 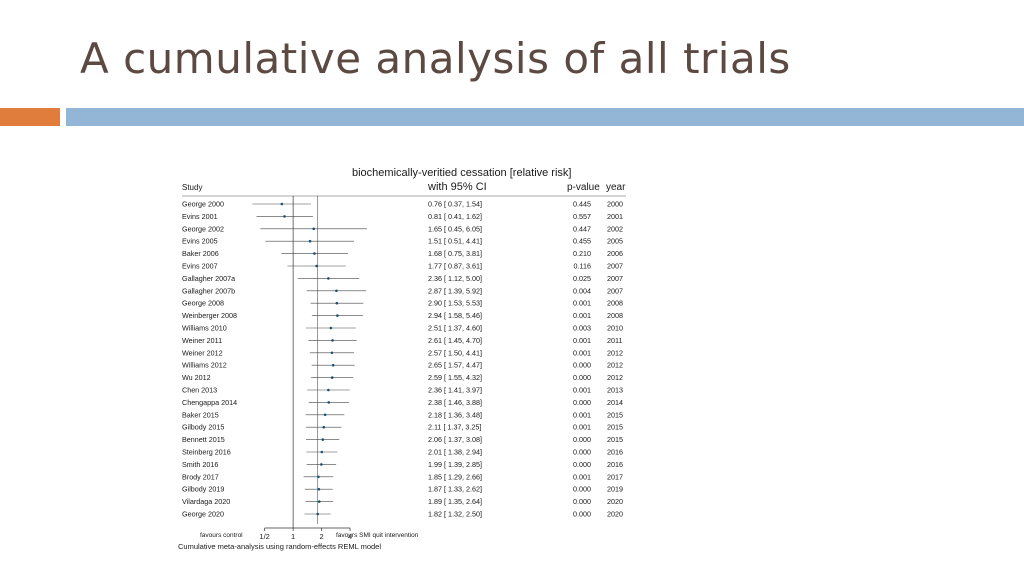 What do you see at coordinates (208, 290) in the screenshot?
I see `study-label: Gallagher 2007b` at bounding box center [208, 290].